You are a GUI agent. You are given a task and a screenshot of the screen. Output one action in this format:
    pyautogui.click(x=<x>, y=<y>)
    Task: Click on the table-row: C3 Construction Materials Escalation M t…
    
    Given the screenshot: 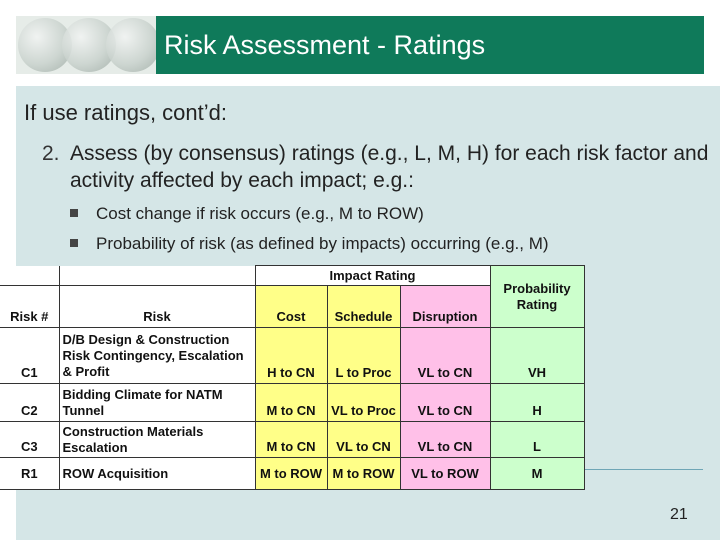 What is the action you would take?
    pyautogui.click(x=292, y=439)
    